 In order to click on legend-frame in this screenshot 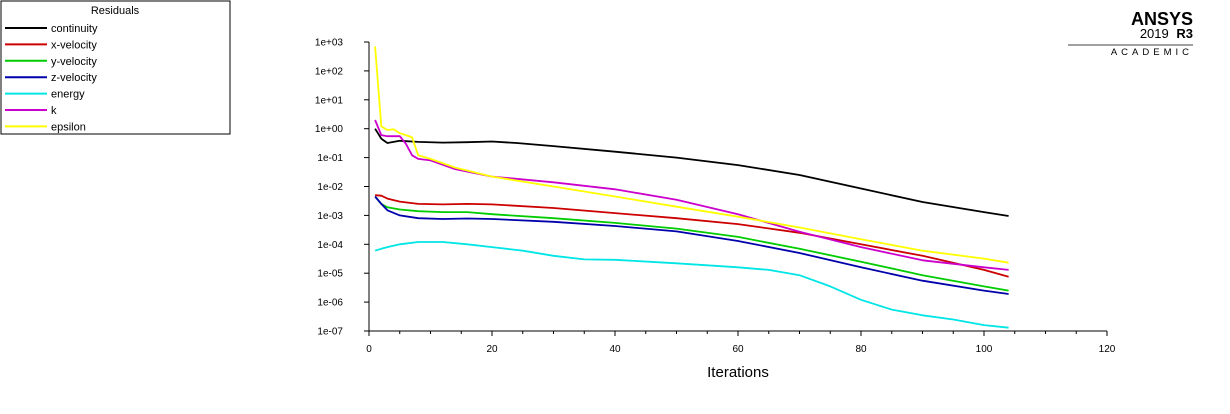, I will do `click(115, 67)`.